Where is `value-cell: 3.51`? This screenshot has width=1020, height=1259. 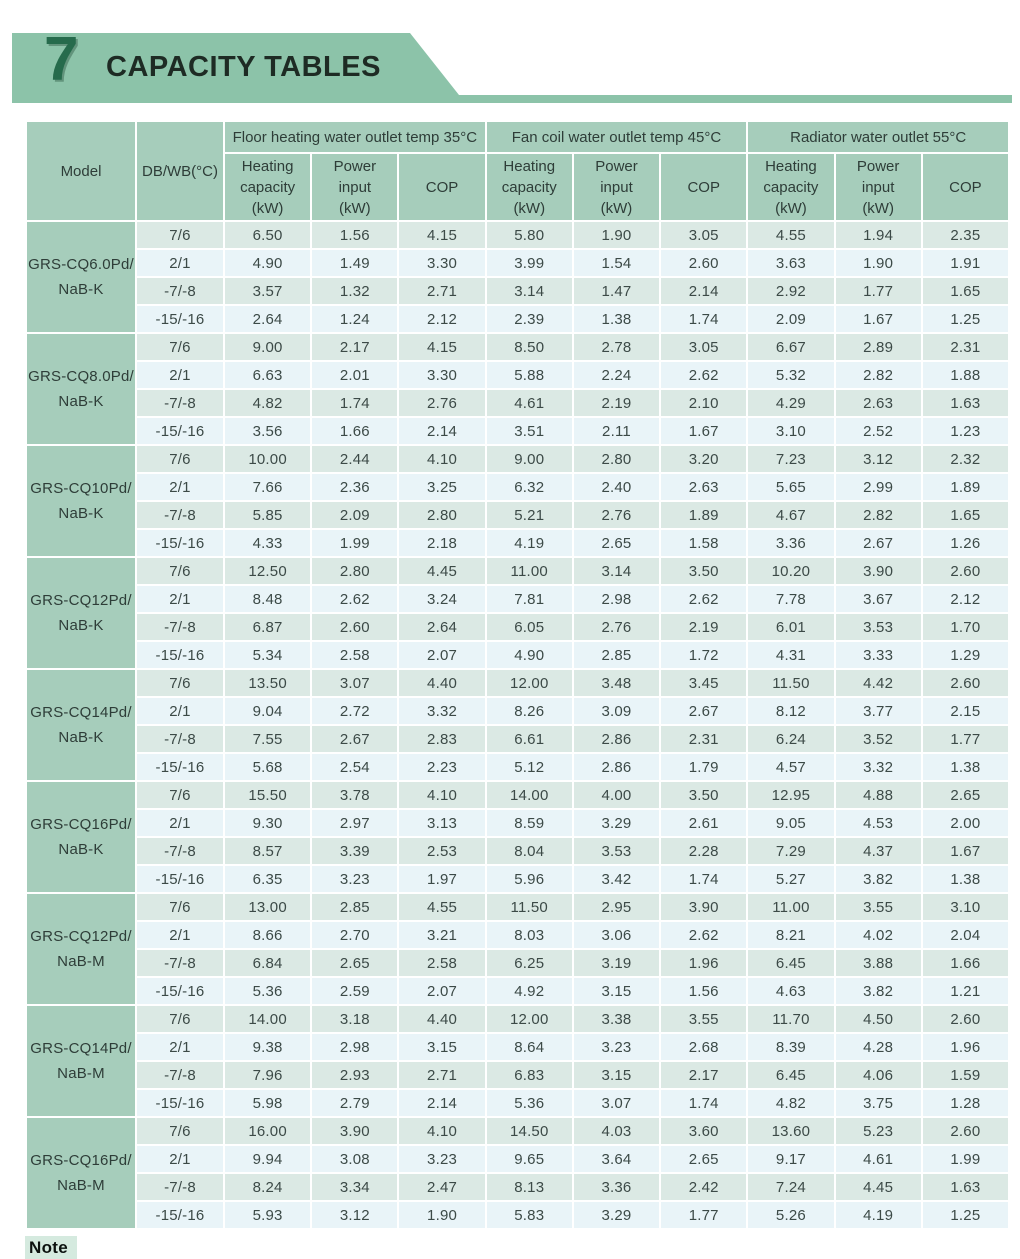 value-cell: 3.51 is located at coordinates (529, 431).